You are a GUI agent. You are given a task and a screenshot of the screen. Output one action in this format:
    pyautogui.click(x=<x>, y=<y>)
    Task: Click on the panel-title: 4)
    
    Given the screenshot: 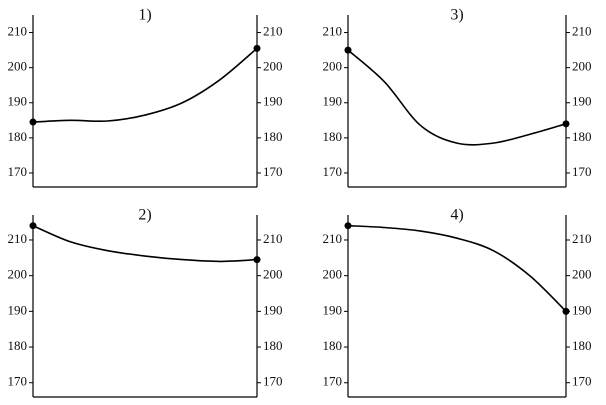 What is the action you would take?
    pyautogui.click(x=456, y=215)
    